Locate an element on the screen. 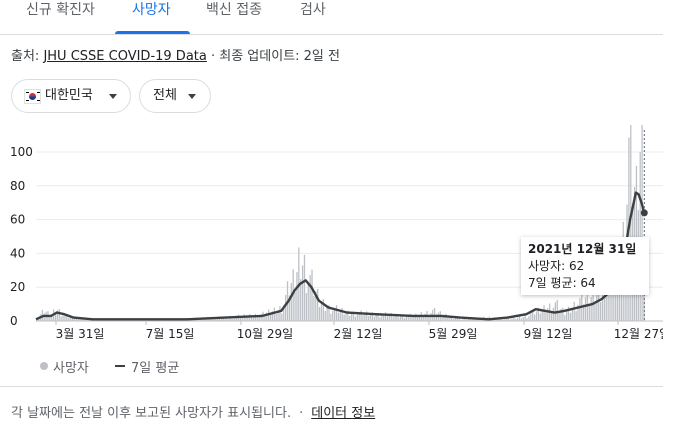 Image resolution: width=679 pixels, height=428 pixels. legend-bars-label: 사망자 is located at coordinates (71, 368).